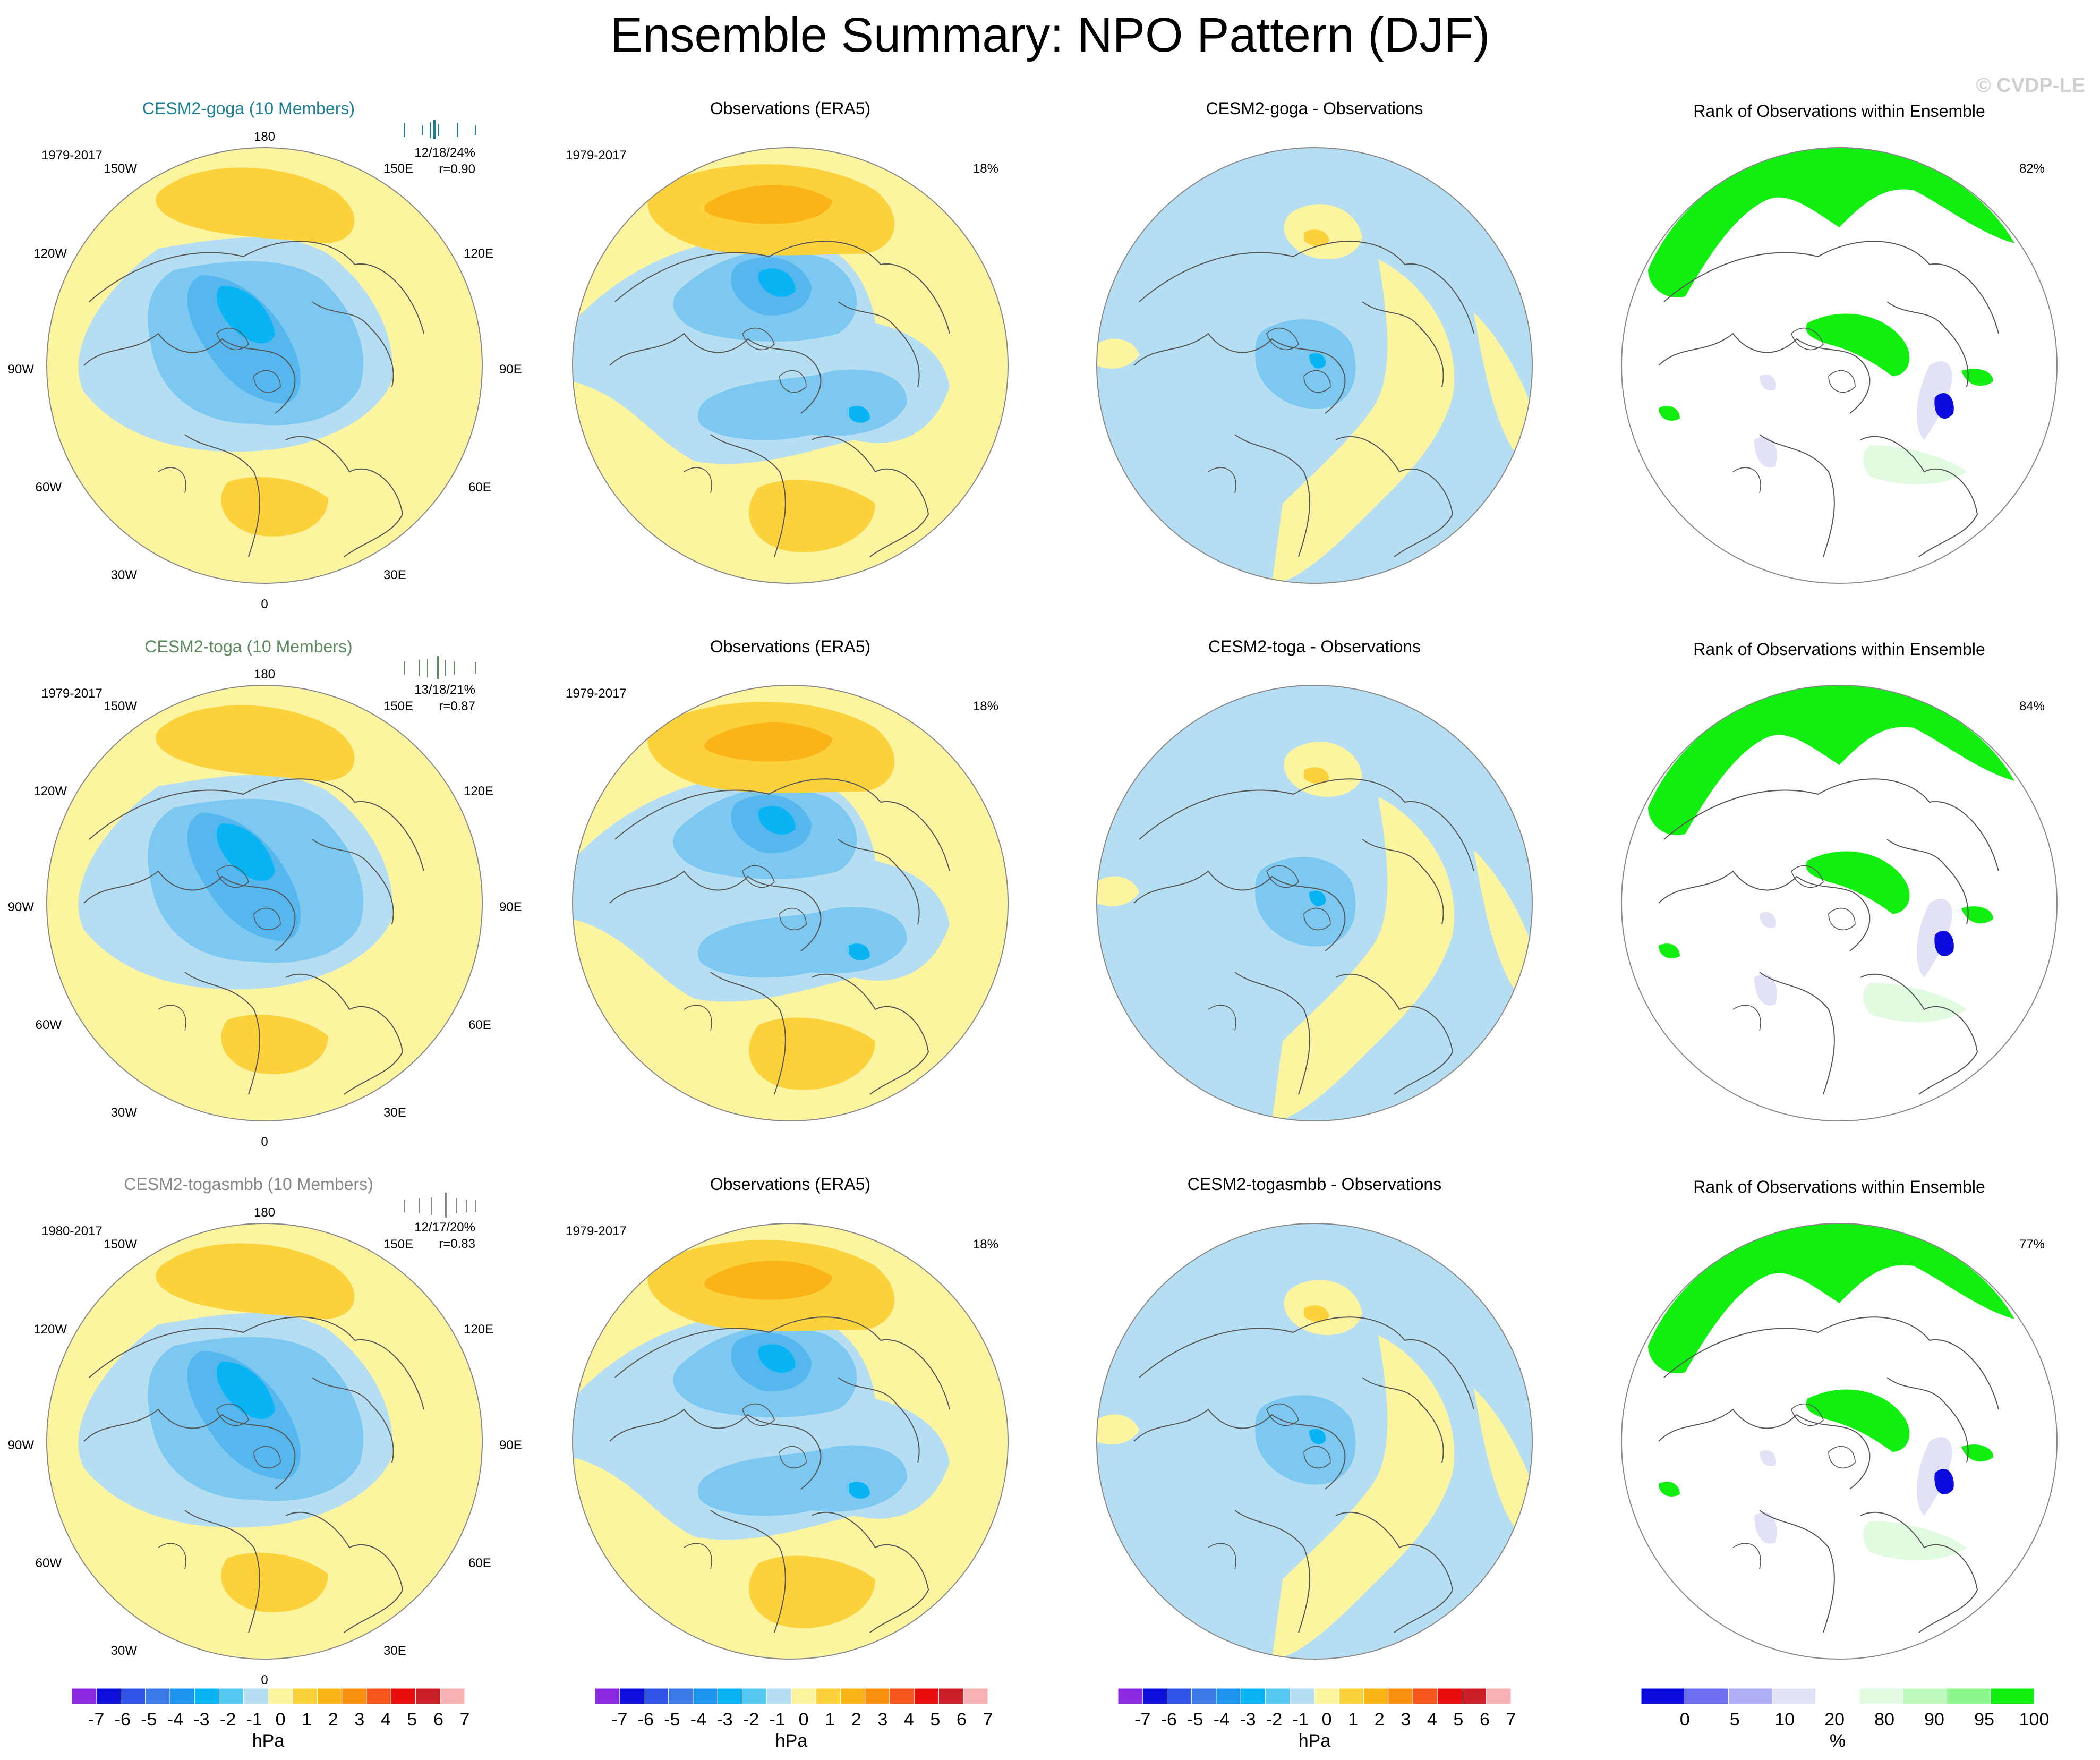 This screenshot has height=1760, width=2100. I want to click on cvdp-watermark: © CVDP-LE, so click(2030, 86).